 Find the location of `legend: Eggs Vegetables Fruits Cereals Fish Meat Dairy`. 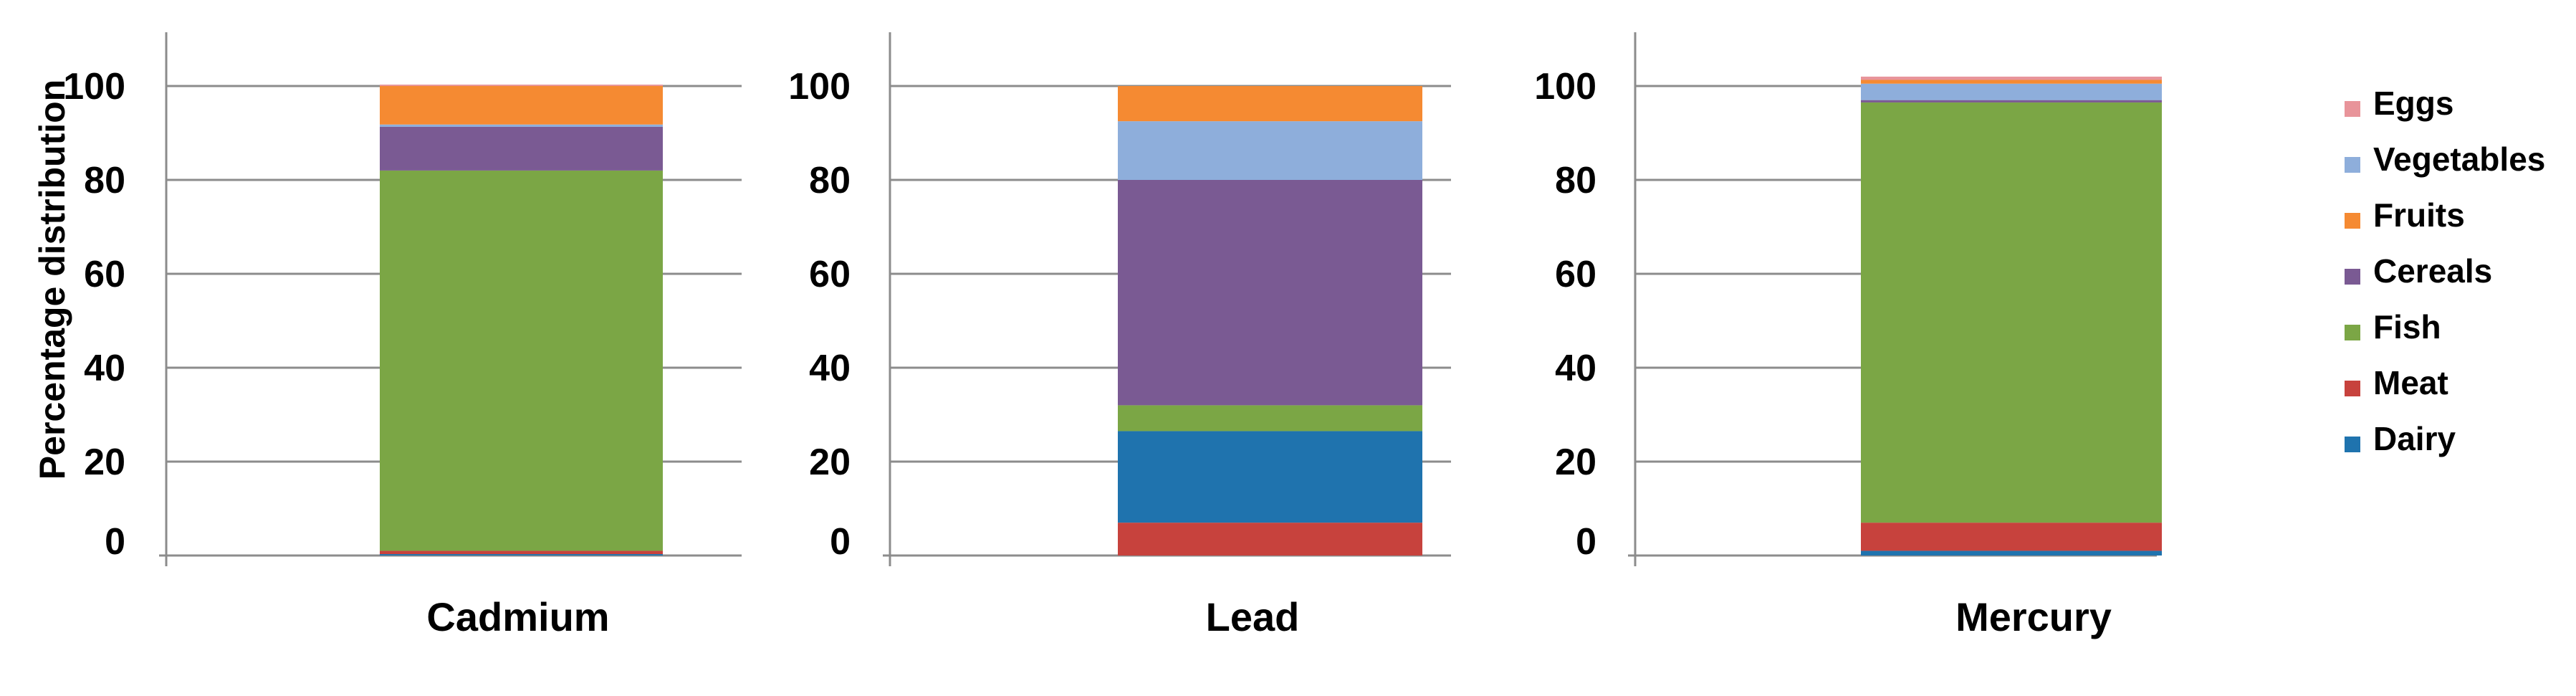

legend: Eggs Vegetables Fruits Cereals Fish Meat Dairy is located at coordinates (2445, 271).